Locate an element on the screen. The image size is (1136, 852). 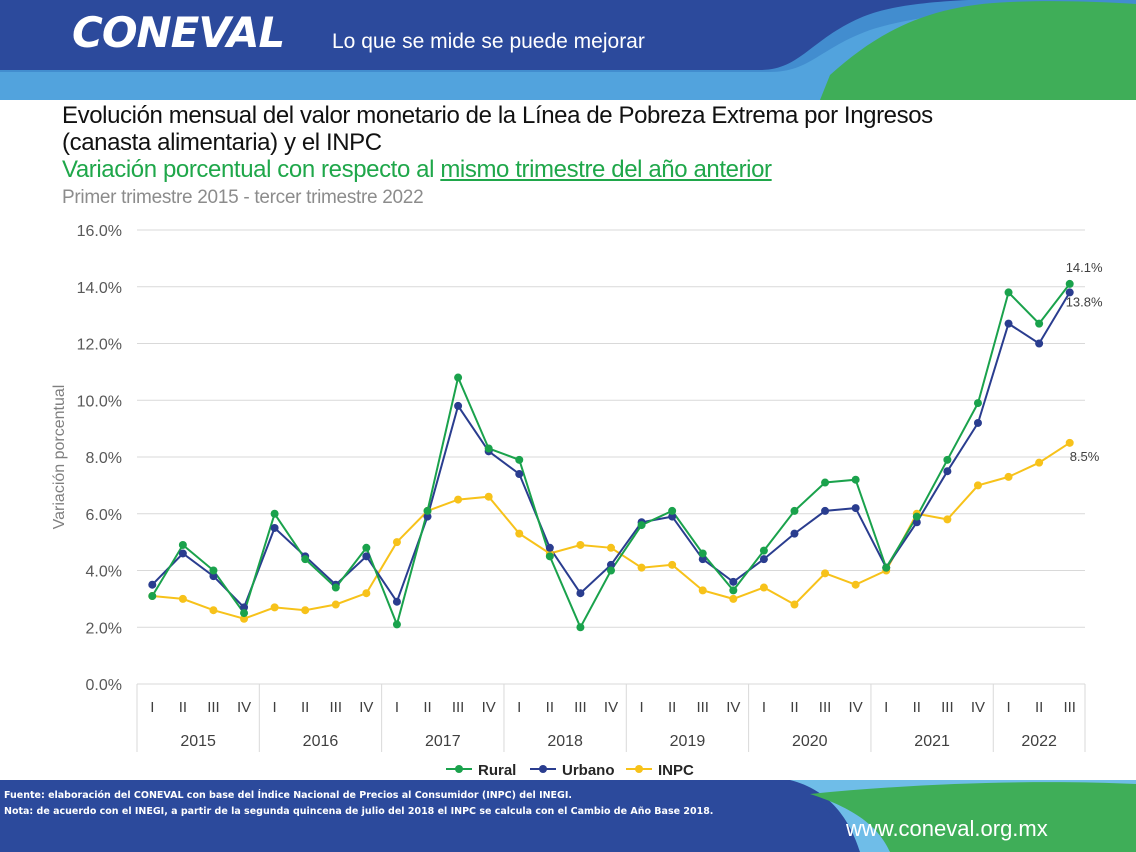
year-label: 2022 is located at coordinates (1039, 741).